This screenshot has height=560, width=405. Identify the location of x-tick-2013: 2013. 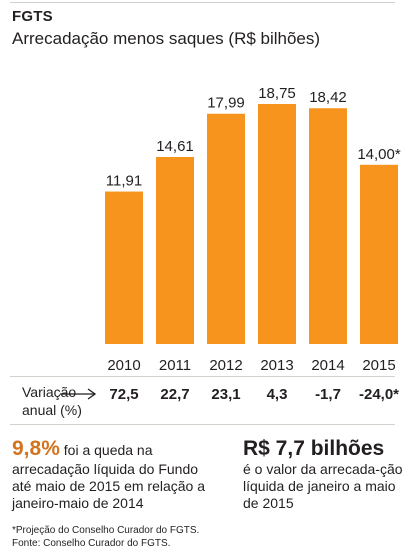
(276, 365).